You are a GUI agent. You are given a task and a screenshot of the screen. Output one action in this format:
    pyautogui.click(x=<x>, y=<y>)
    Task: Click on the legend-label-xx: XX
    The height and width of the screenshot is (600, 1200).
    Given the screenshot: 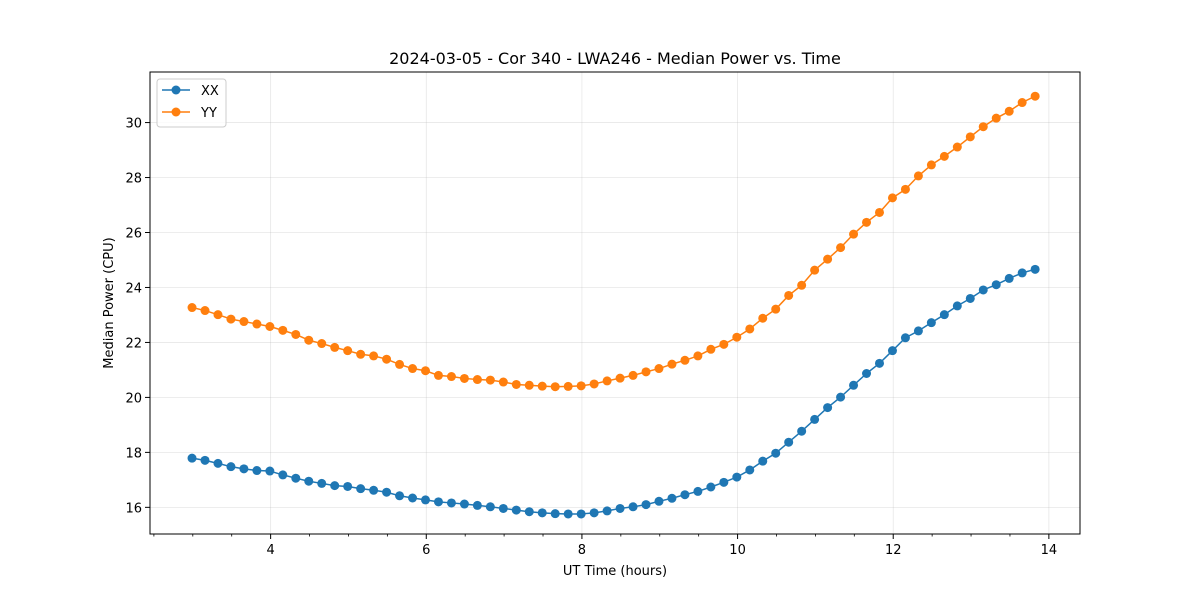 What is the action you would take?
    pyautogui.click(x=210, y=91)
    